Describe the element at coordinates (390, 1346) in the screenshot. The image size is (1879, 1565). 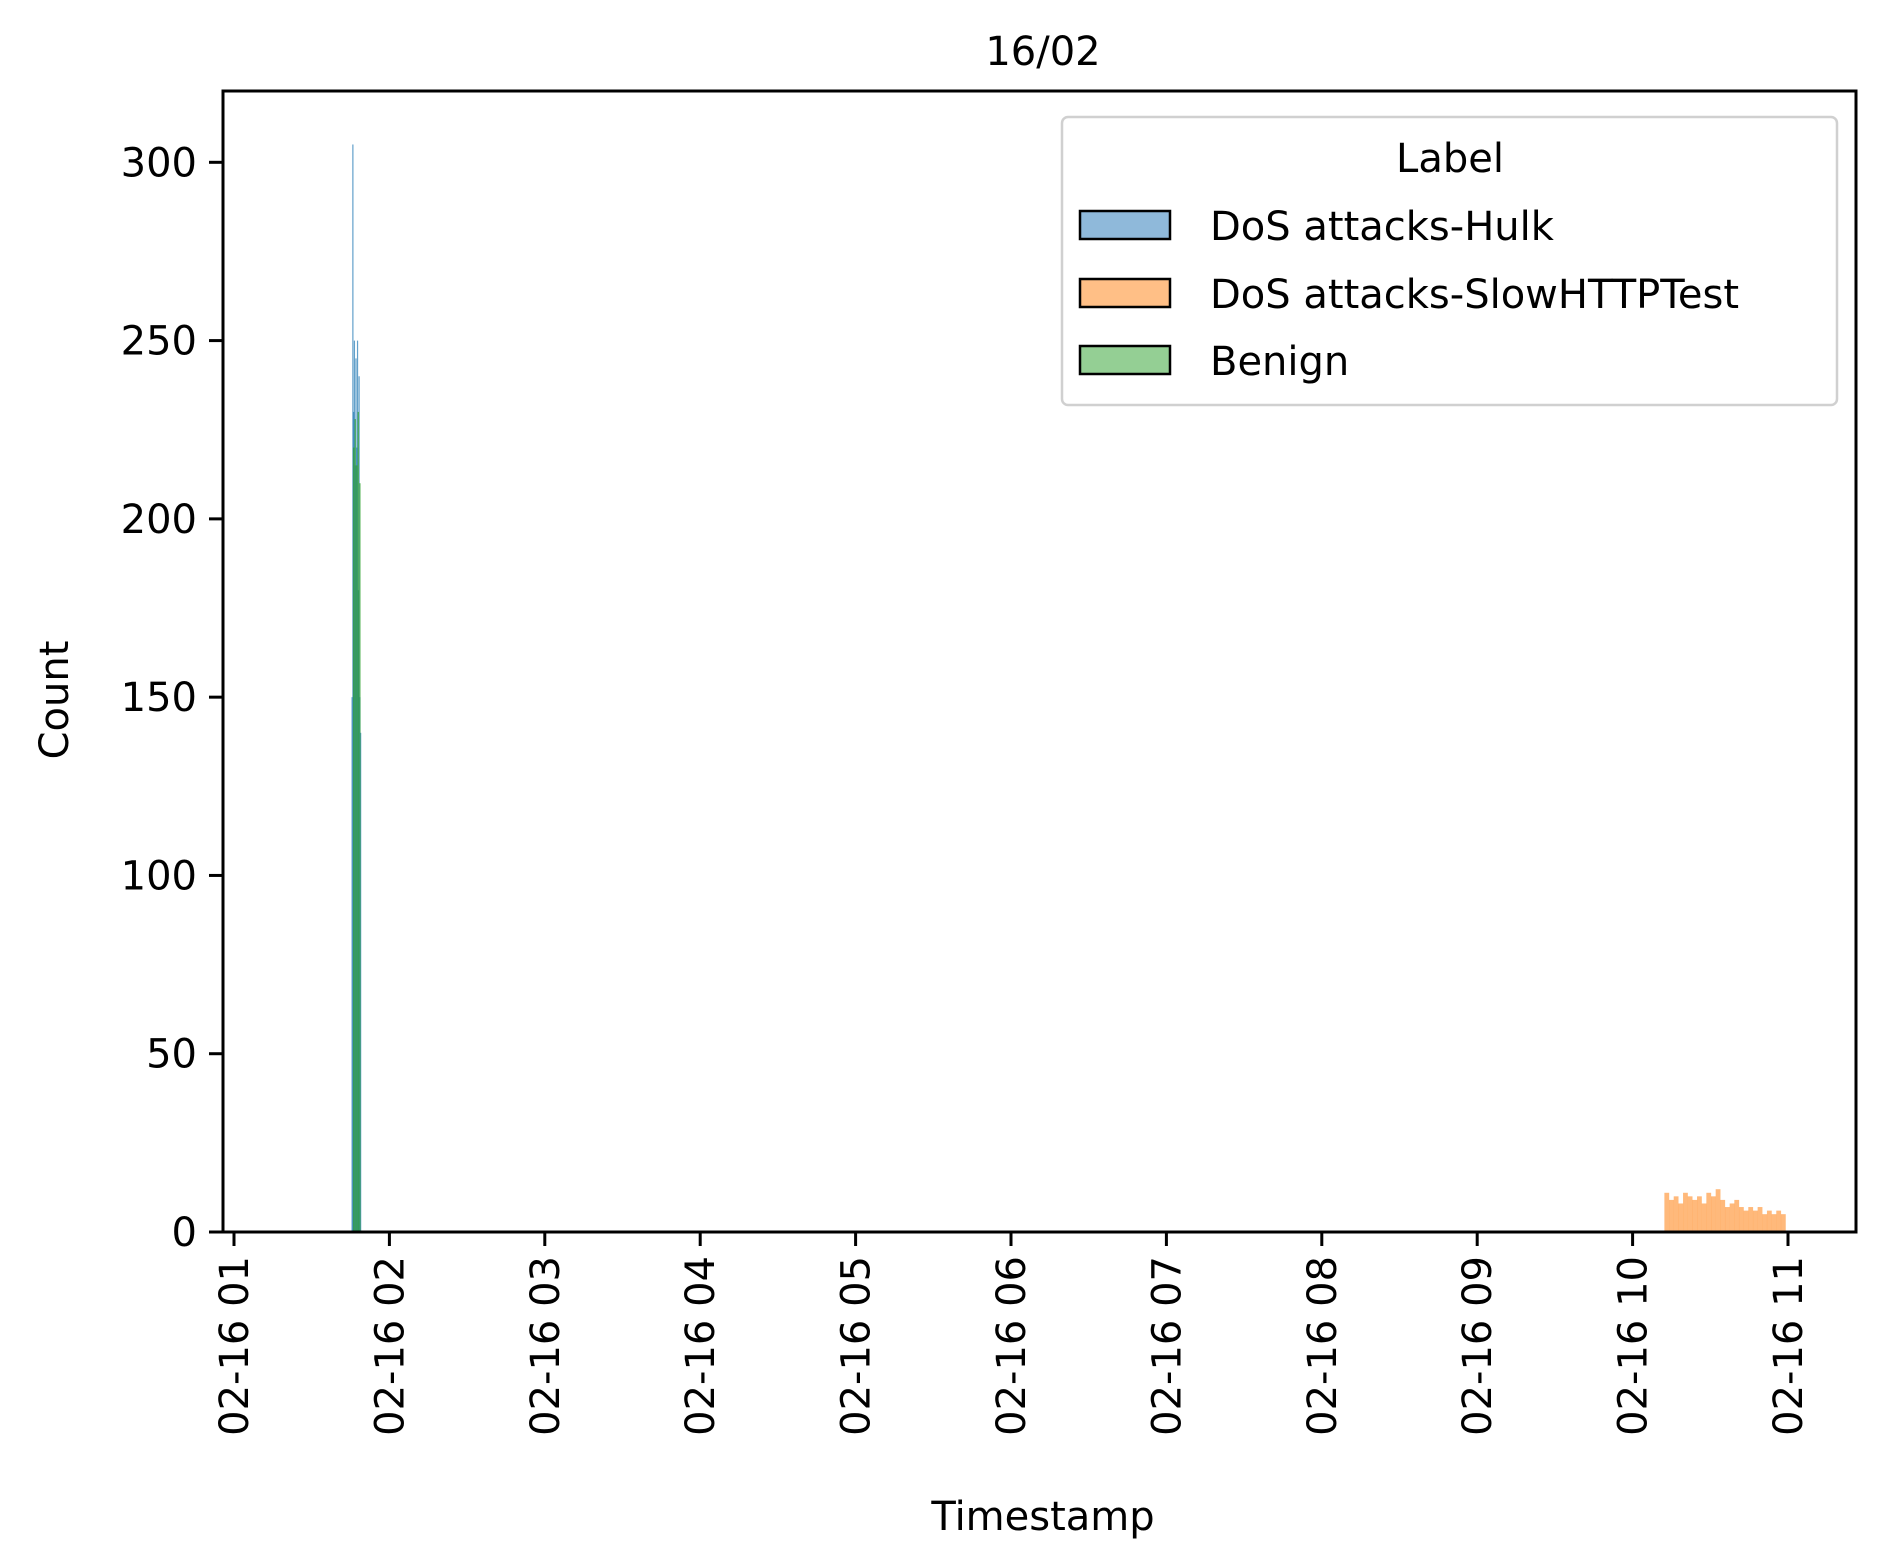
I see `x-tick-label: 02-16 02` at that location.